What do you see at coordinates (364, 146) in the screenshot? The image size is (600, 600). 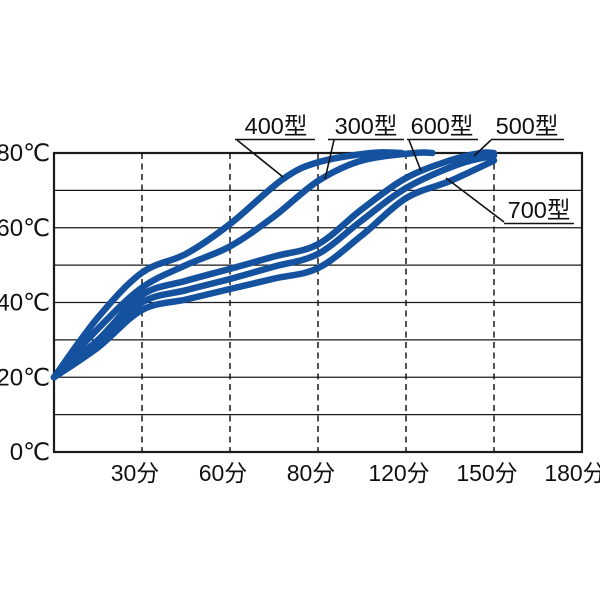 I see `callout-300型: 300型` at bounding box center [364, 146].